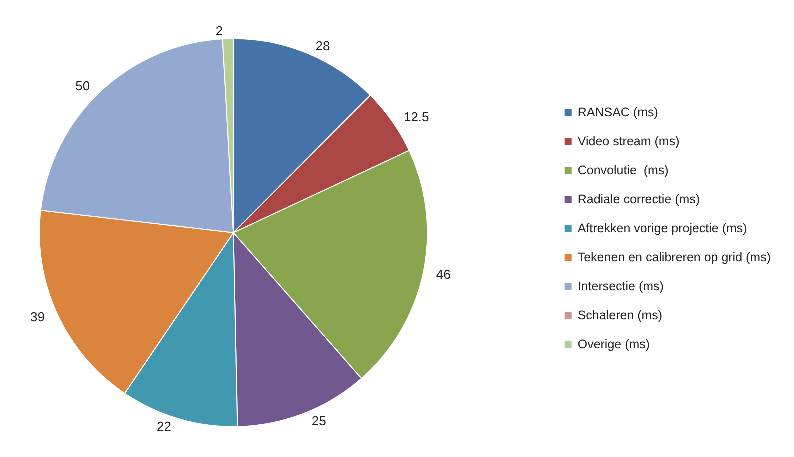 This screenshot has height=457, width=794. I want to click on legend-label: Tekenen en calibreren op grid (ms), so click(675, 257).